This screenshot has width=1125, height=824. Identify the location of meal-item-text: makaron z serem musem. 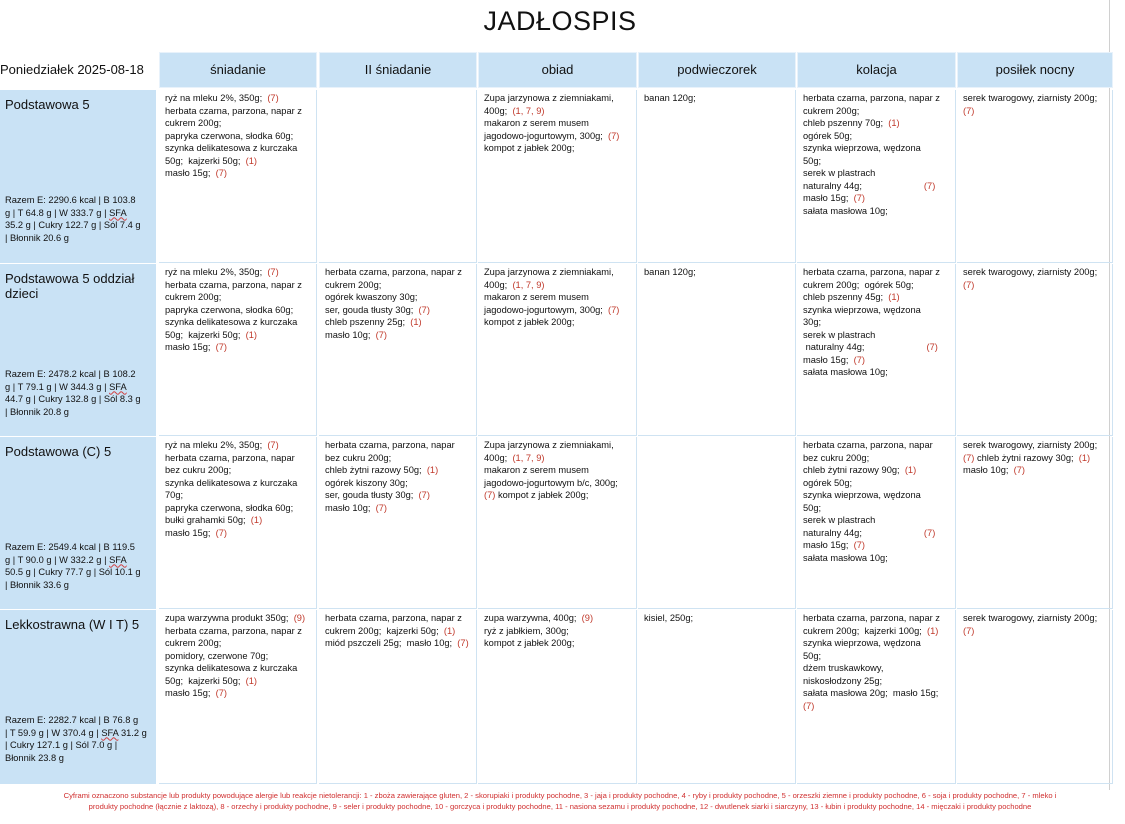
(536, 470).